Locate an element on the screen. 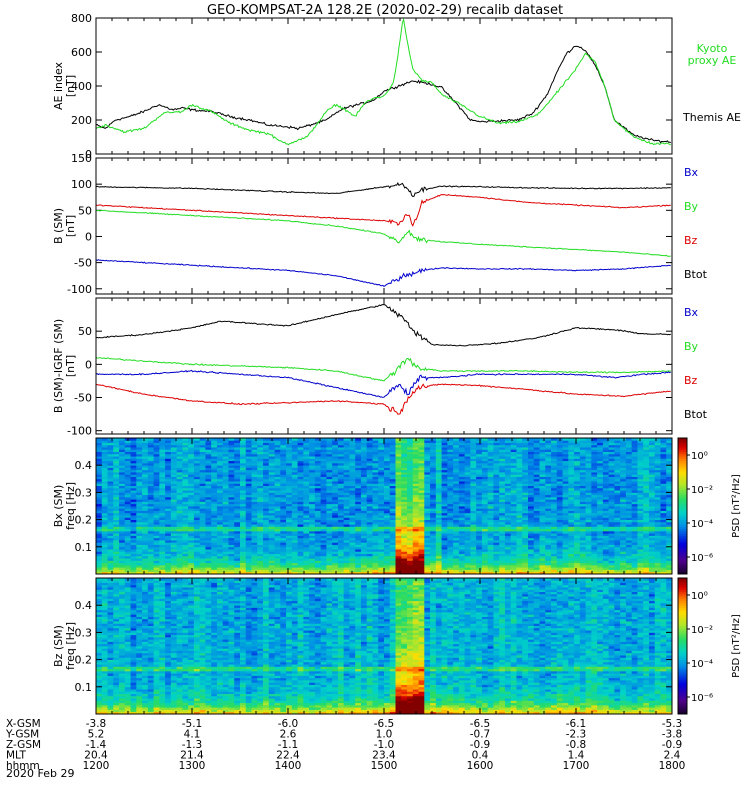 Image resolution: width=750 pixels, height=800 pixels. bsm-series-by is located at coordinates (383, 233).